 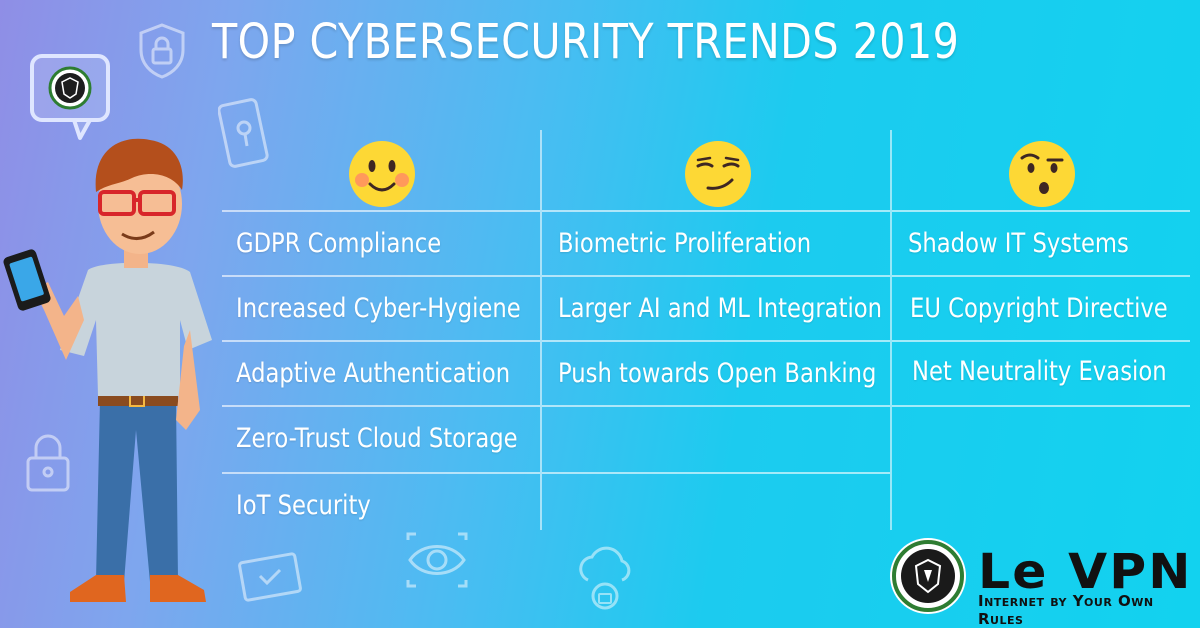 I want to click on page-title: TOP CYBERSECURITY TRENDS 2019, so click(x=586, y=42).